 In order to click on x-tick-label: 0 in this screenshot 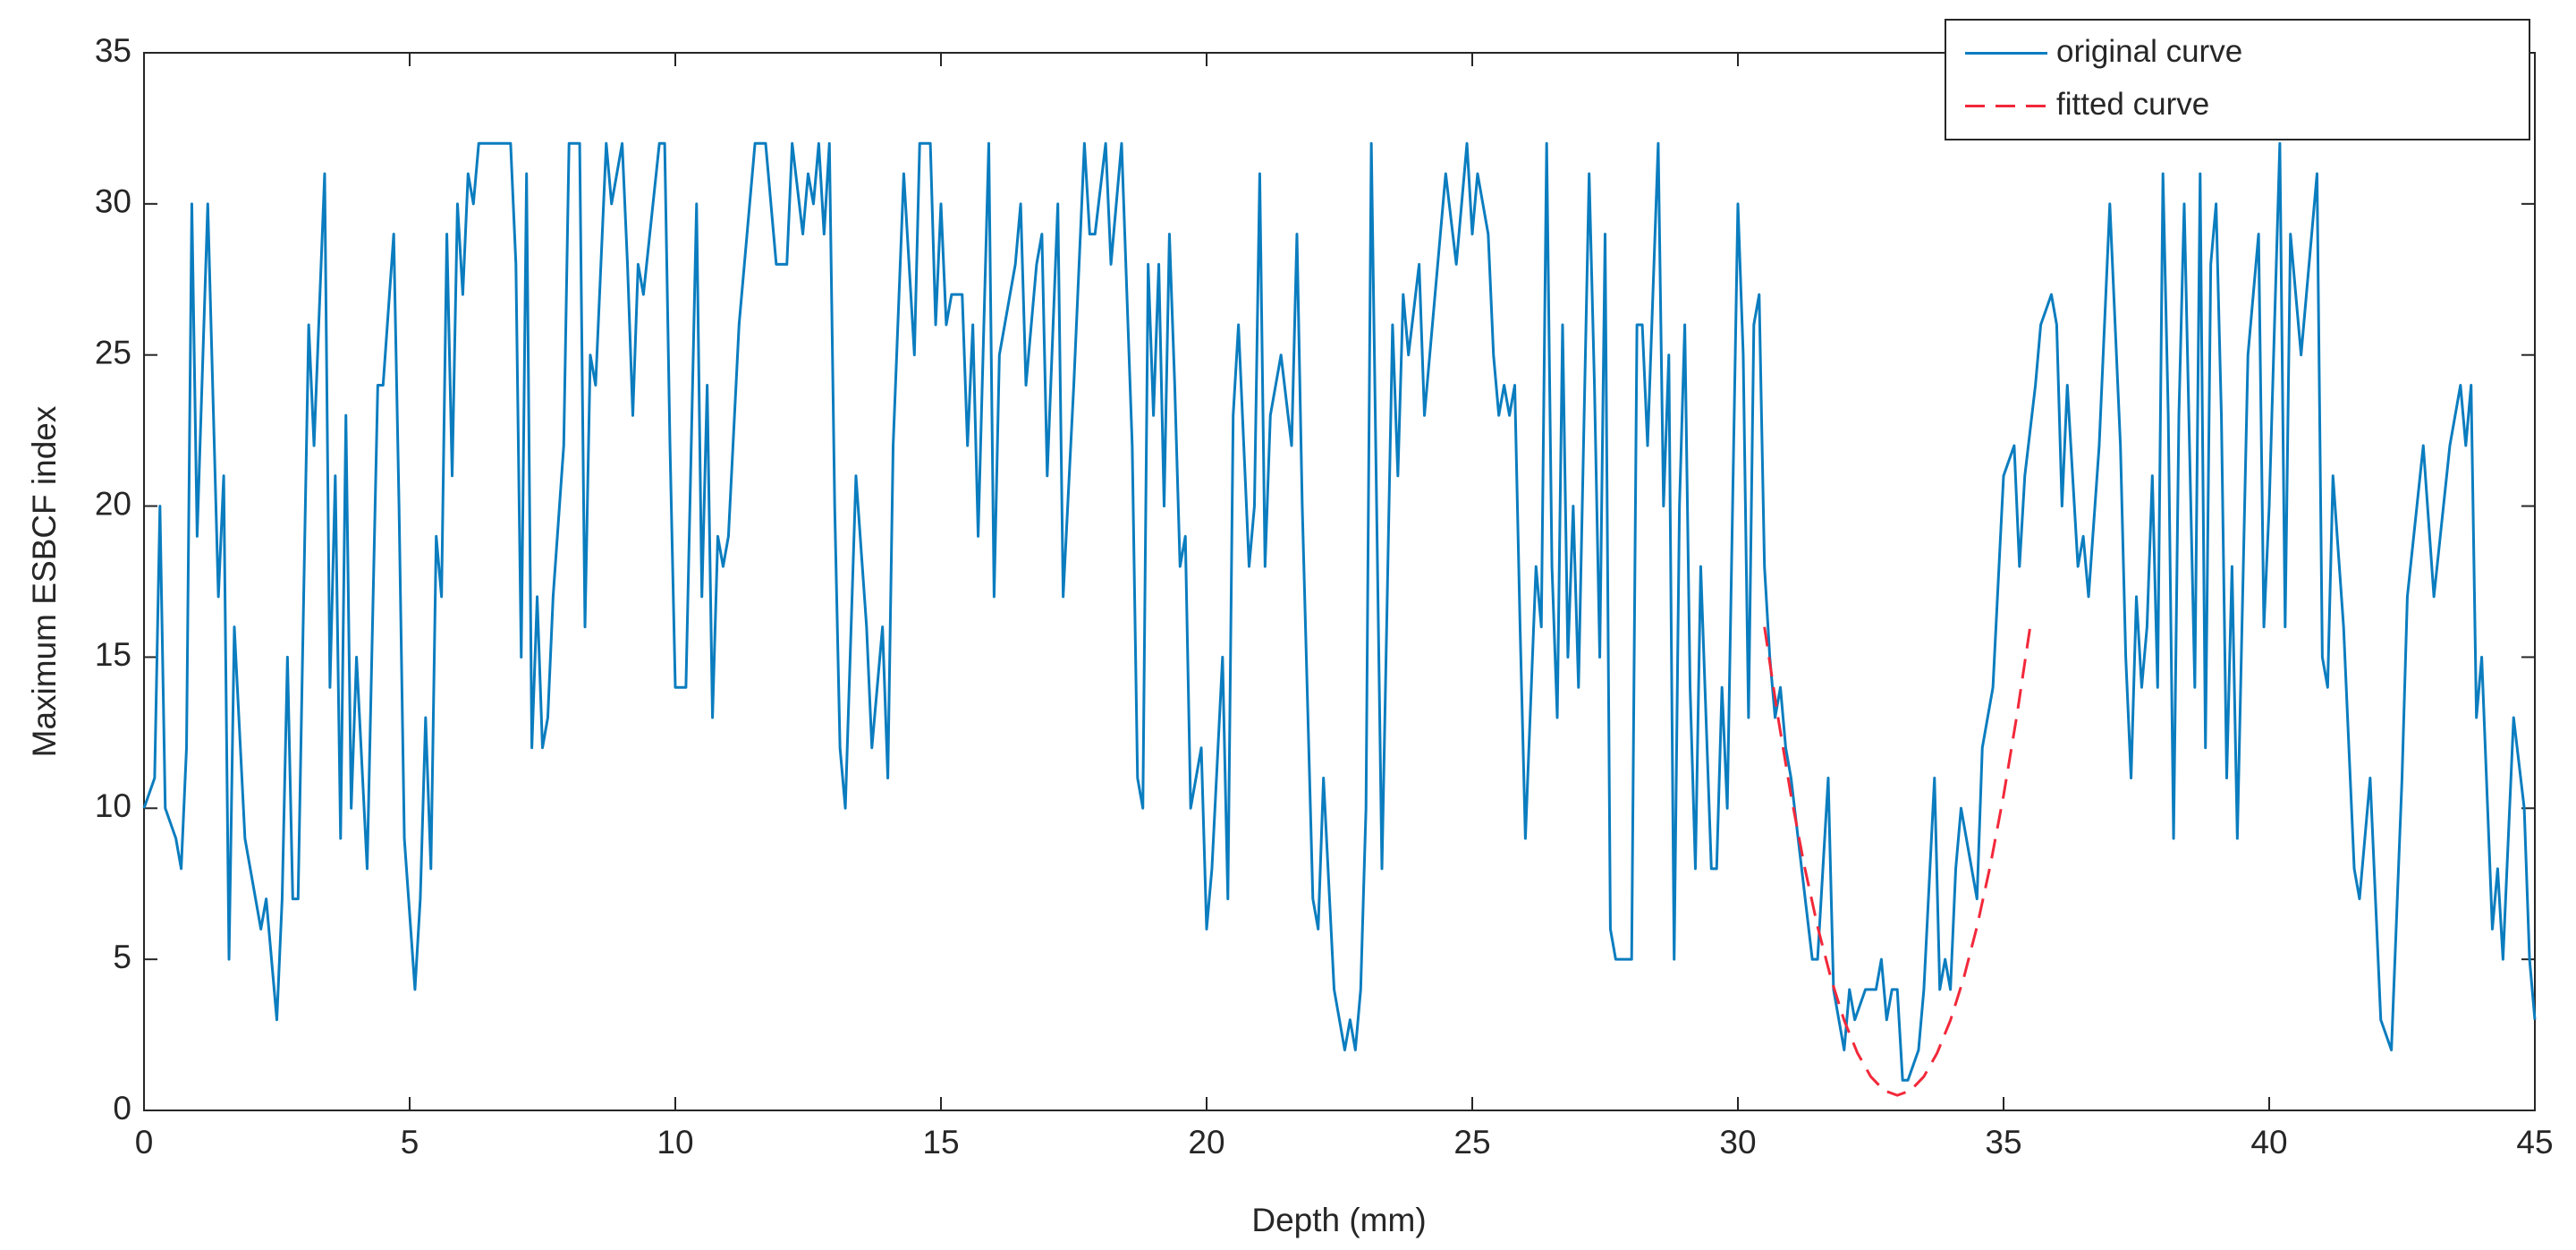, I will do `click(144, 1142)`.